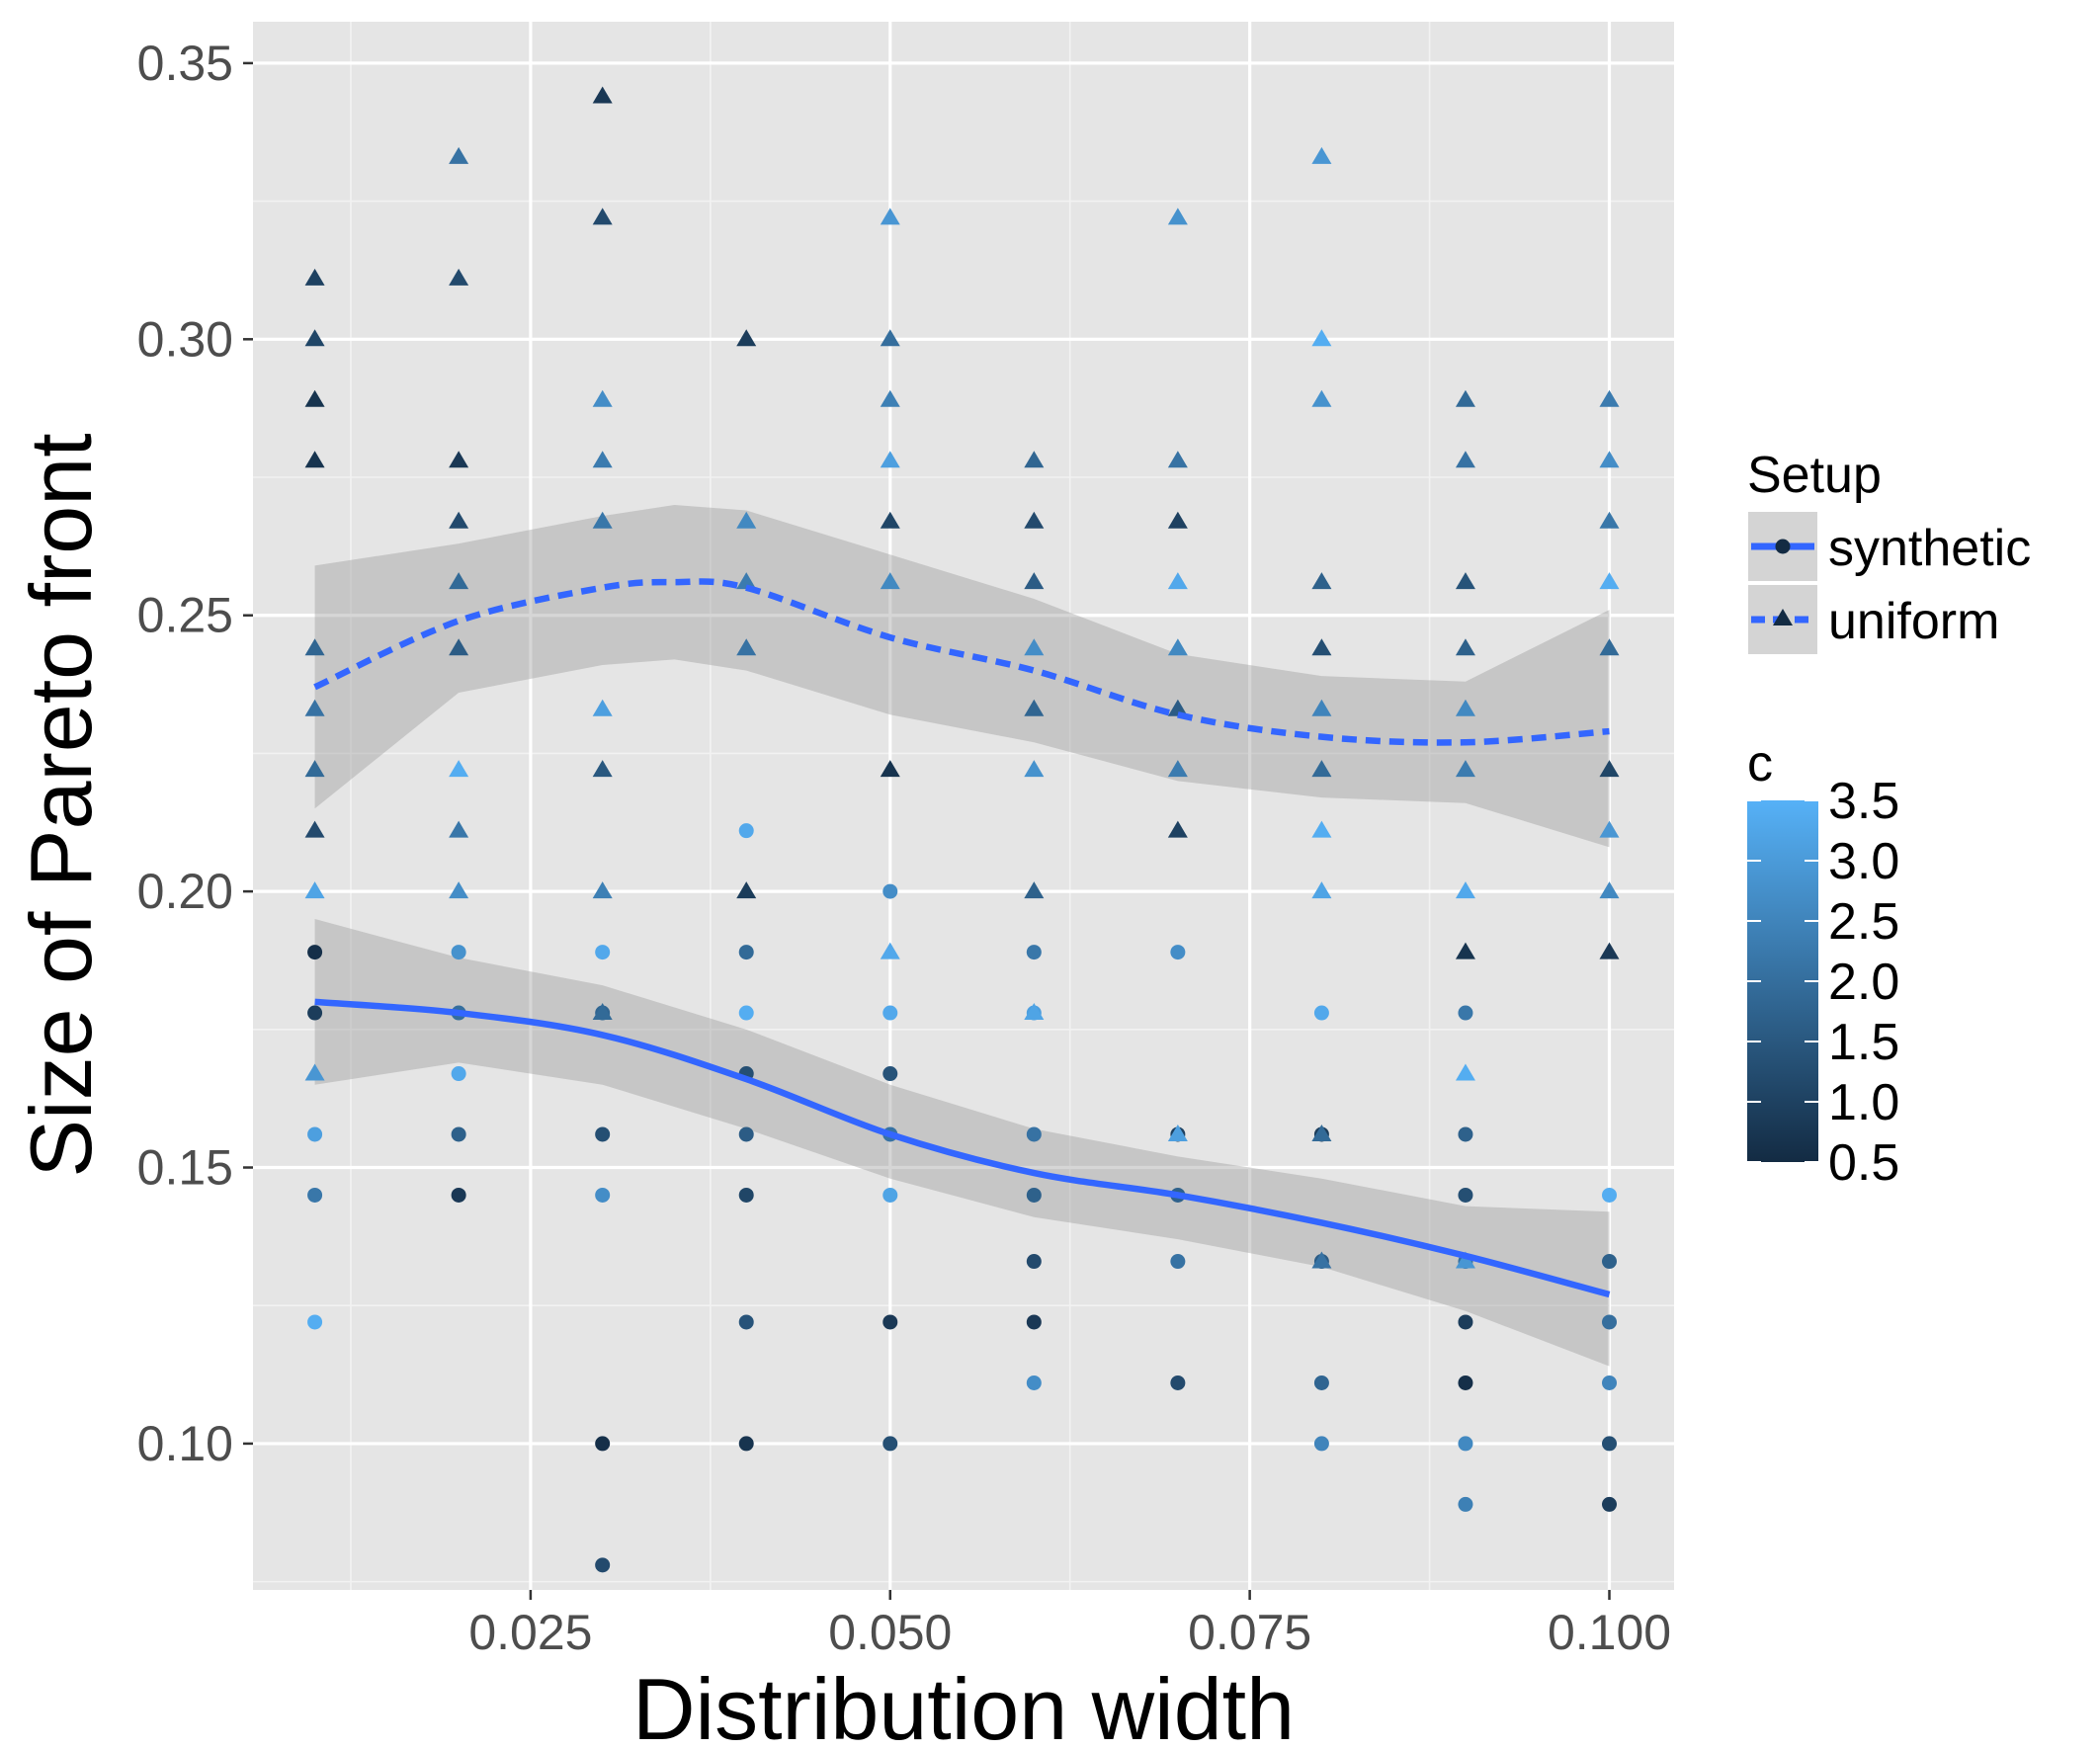 The width and height of the screenshot is (2100, 1750). Describe the element at coordinates (1609, 1632) in the screenshot. I see `x-tick-label: 0.100` at that location.